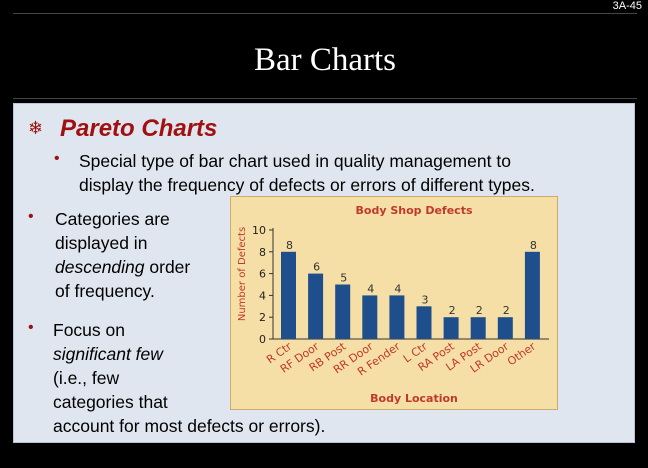  What do you see at coordinates (532, 295) in the screenshot?
I see `bar-other` at bounding box center [532, 295].